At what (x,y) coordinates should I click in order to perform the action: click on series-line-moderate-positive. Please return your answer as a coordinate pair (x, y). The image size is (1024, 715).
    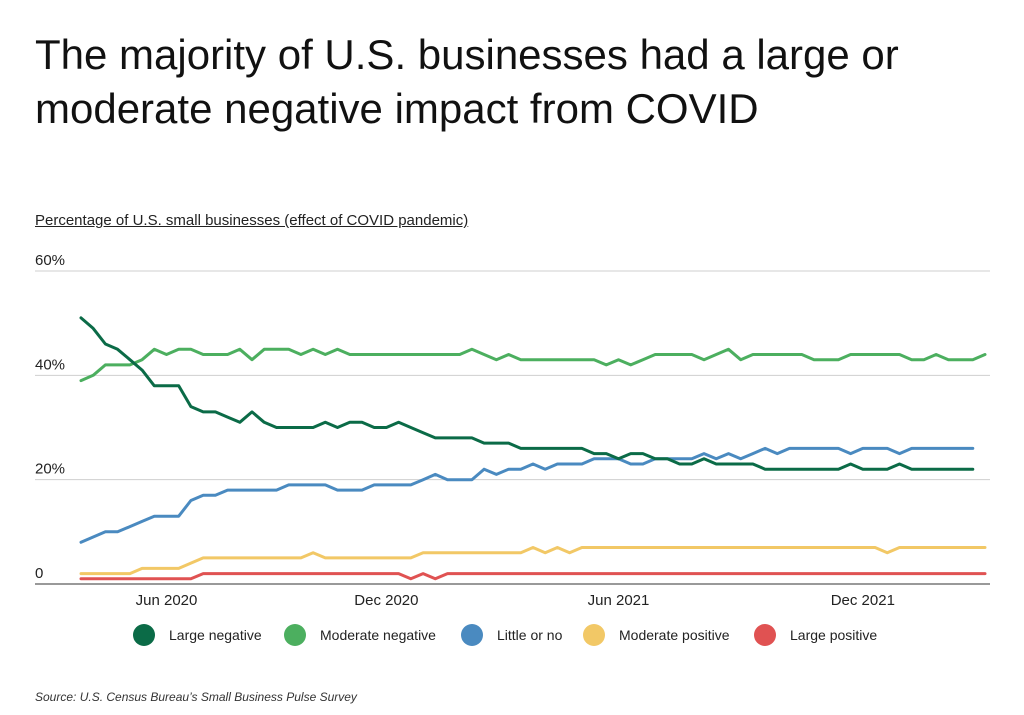
    Looking at the image, I should click on (533, 561).